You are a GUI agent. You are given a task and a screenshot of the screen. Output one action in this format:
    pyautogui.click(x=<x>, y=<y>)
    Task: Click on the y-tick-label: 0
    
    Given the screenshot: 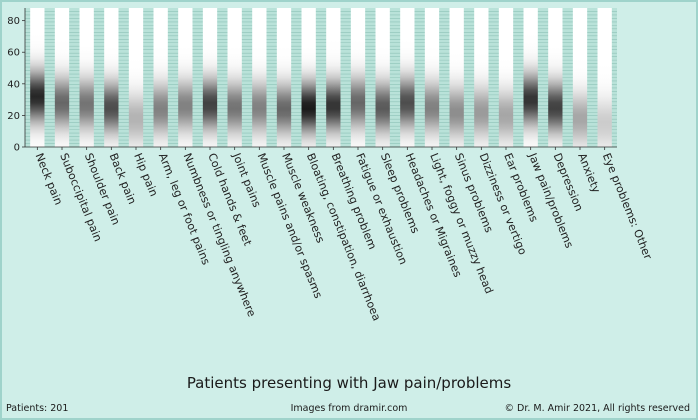 What is the action you would take?
    pyautogui.click(x=17, y=148)
    